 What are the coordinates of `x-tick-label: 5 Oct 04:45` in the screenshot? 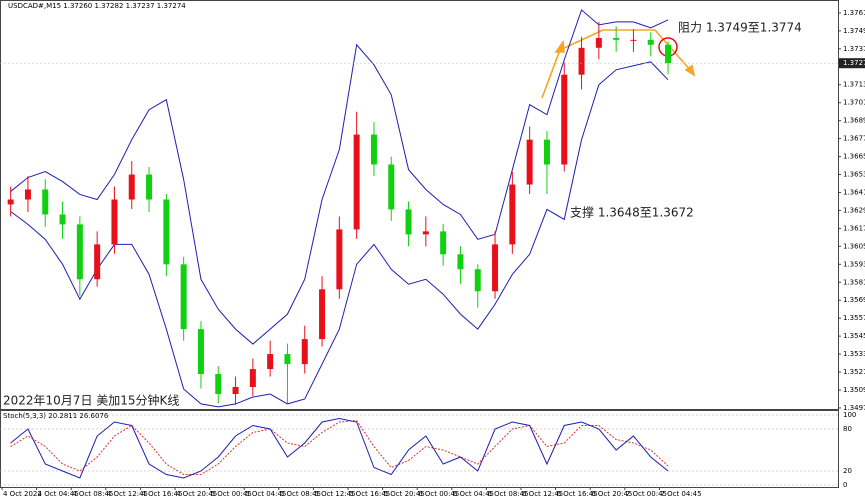 It's located at (265, 494).